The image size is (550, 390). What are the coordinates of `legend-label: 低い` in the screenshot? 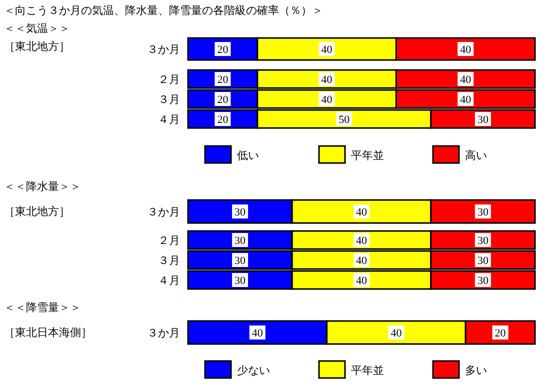 It's located at (248, 156).